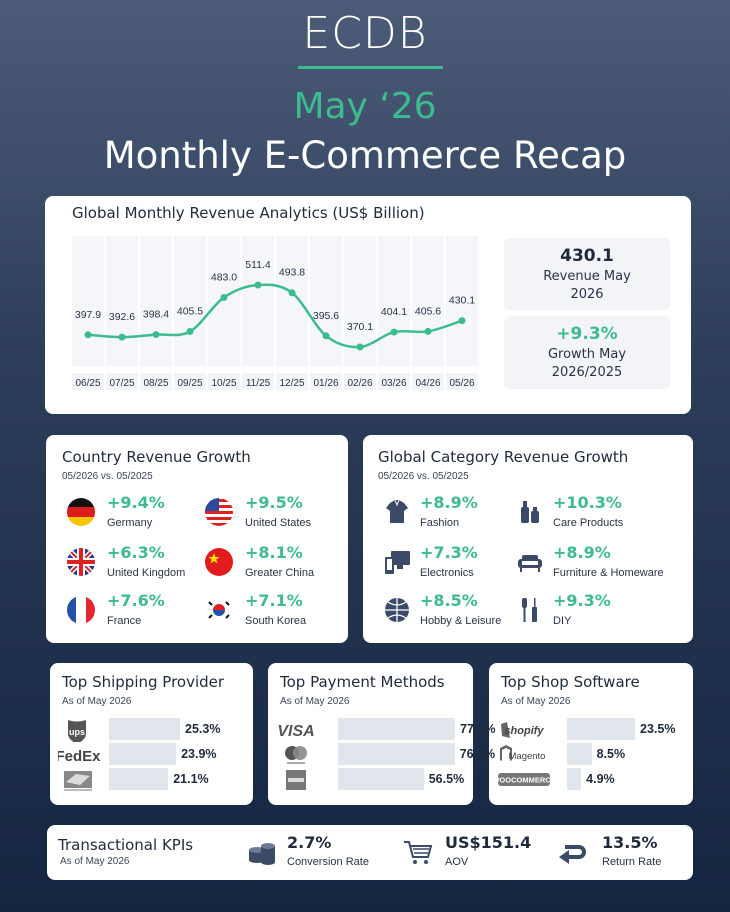  Describe the element at coordinates (587, 502) in the screenshot. I see `growth-value: +10.3%` at that location.